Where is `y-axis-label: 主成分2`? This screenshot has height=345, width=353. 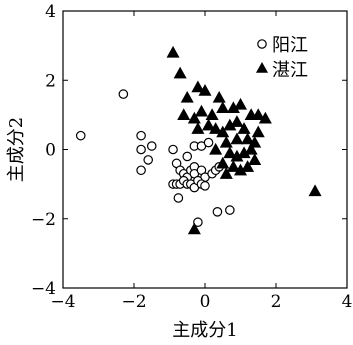
y-axis-label: 主成分2 is located at coordinates (16, 149).